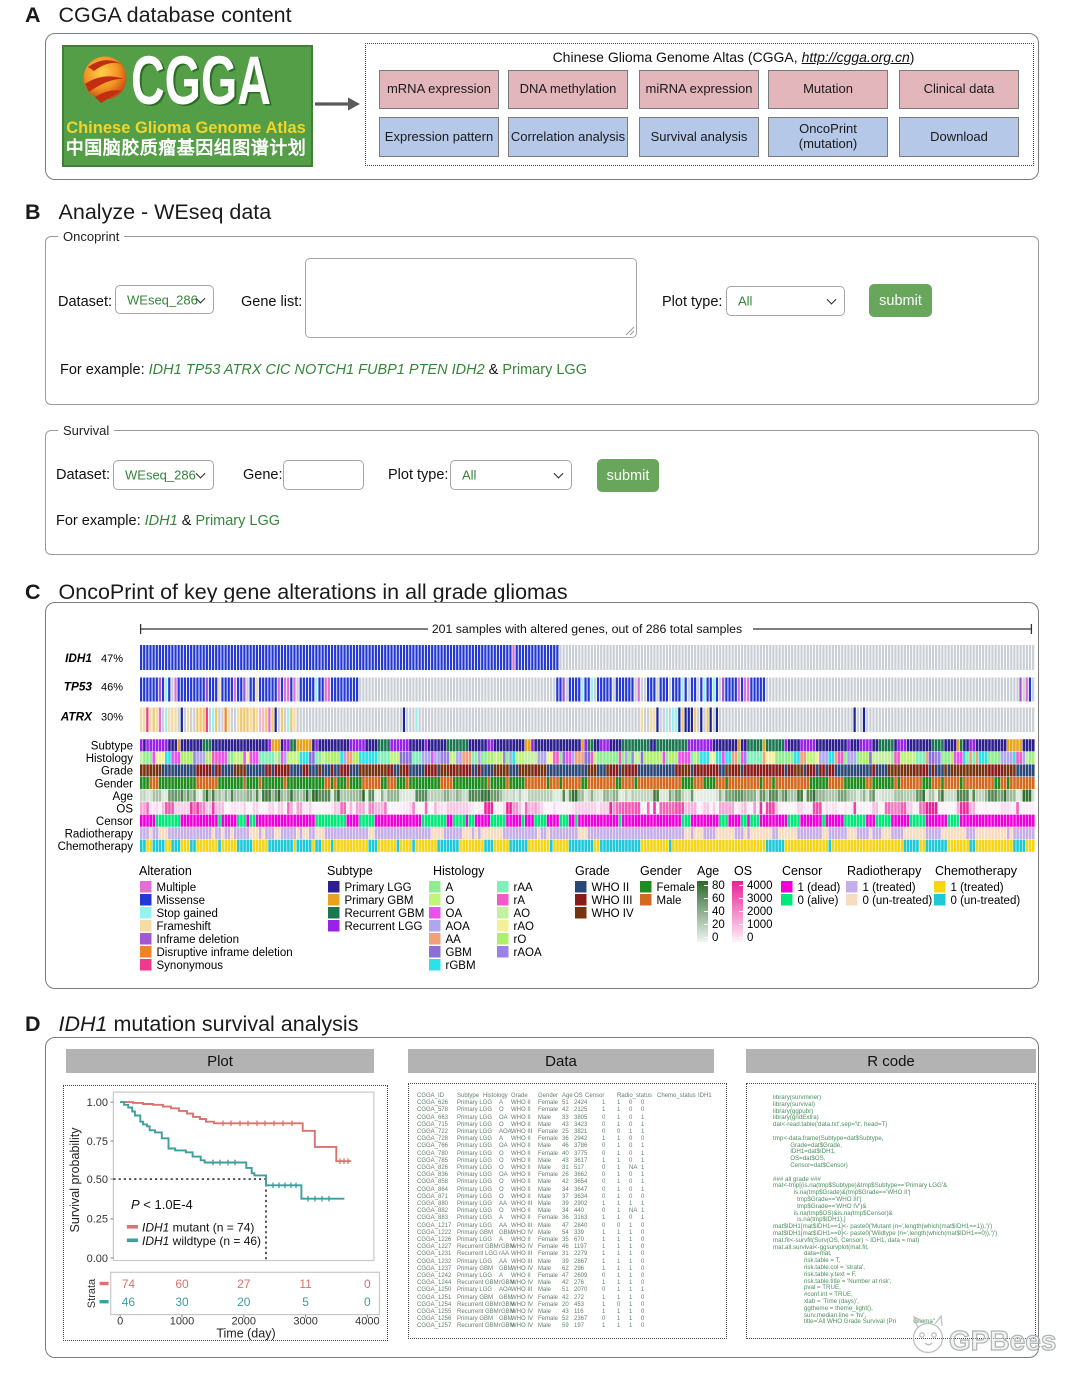 The width and height of the screenshot is (1080, 1381). What do you see at coordinates (528, 953) in the screenshot?
I see `svg-text: rAOA` at bounding box center [528, 953].